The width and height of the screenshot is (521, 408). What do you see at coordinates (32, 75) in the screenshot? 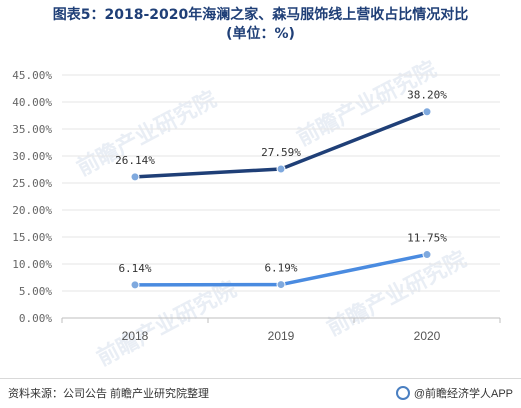
I see `y-tick-label: 45.00%` at bounding box center [32, 75].